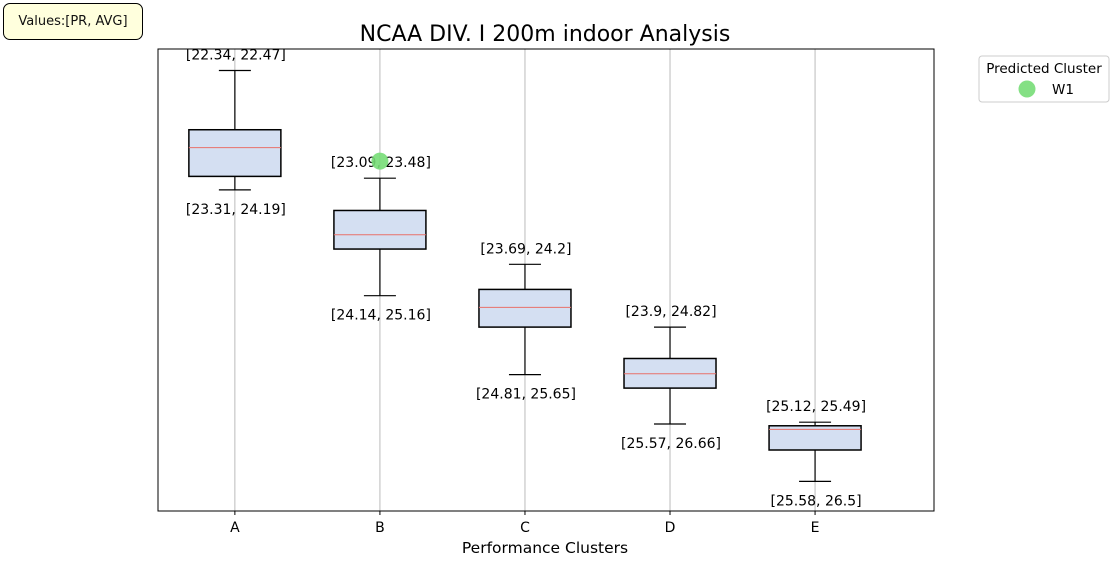 The image size is (1118, 565). What do you see at coordinates (380, 229) in the screenshot?
I see `box-b` at bounding box center [380, 229].